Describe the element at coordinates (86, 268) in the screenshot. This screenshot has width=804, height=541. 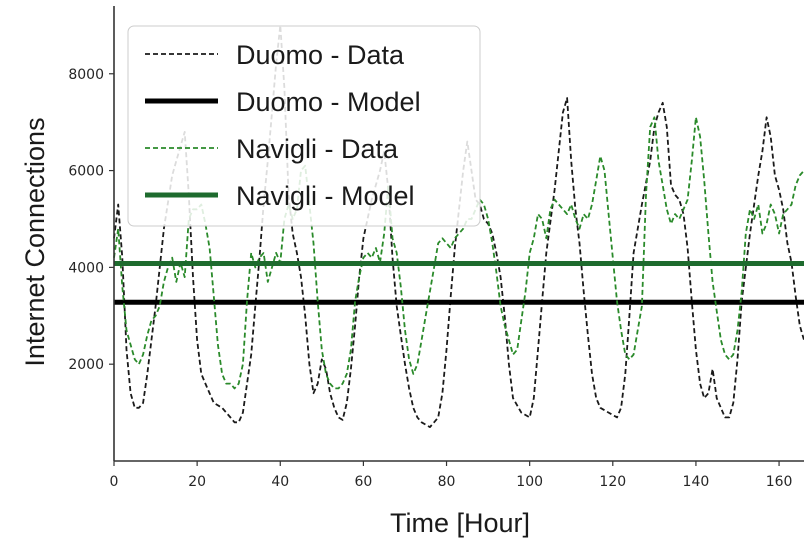
I see `y-tick-label: 4000` at that location.